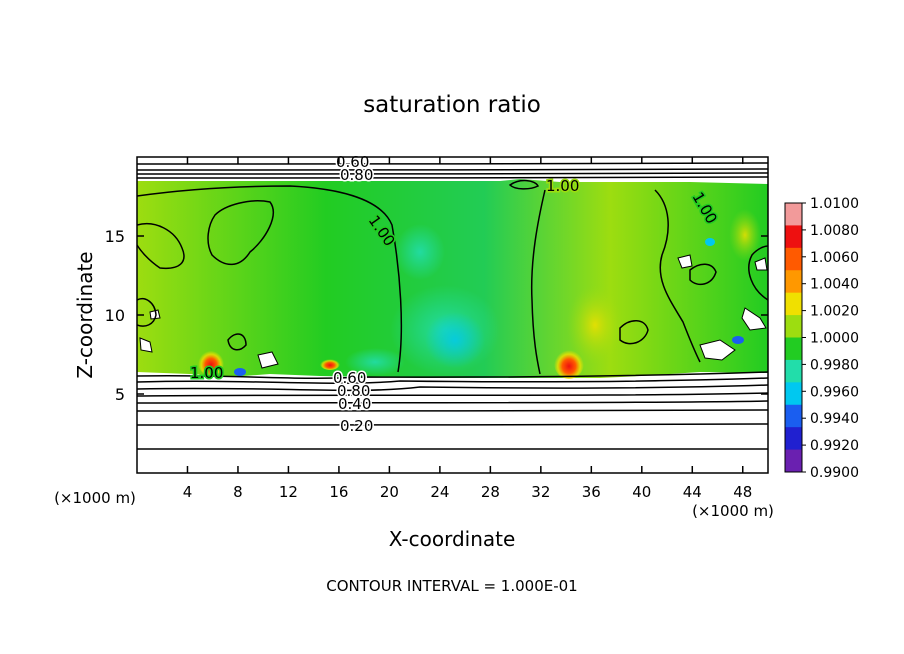  What do you see at coordinates (270, 279) in the screenshot?
I see `contour-one-left` at bounding box center [270, 279].